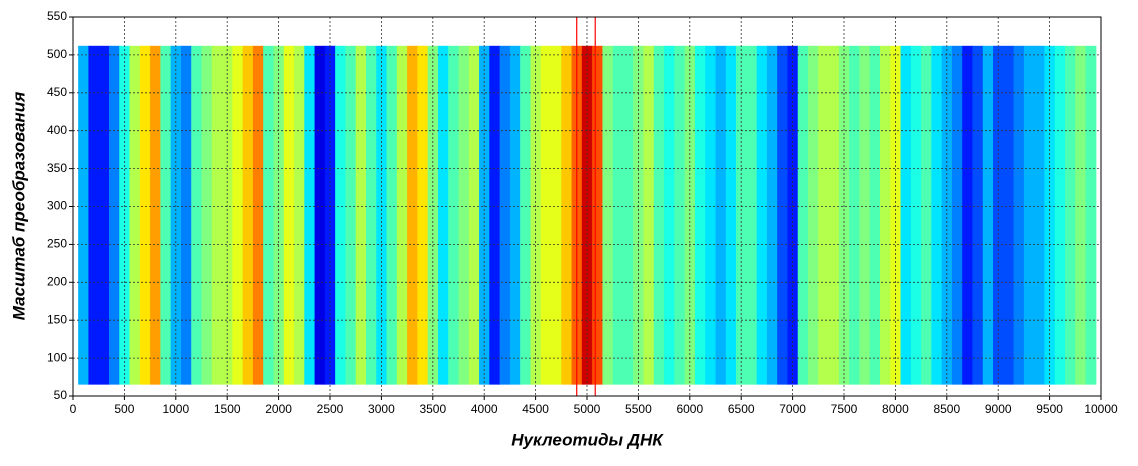 The width and height of the screenshot is (1138, 466). I want to click on y-tick-label: 150, so click(57, 319).